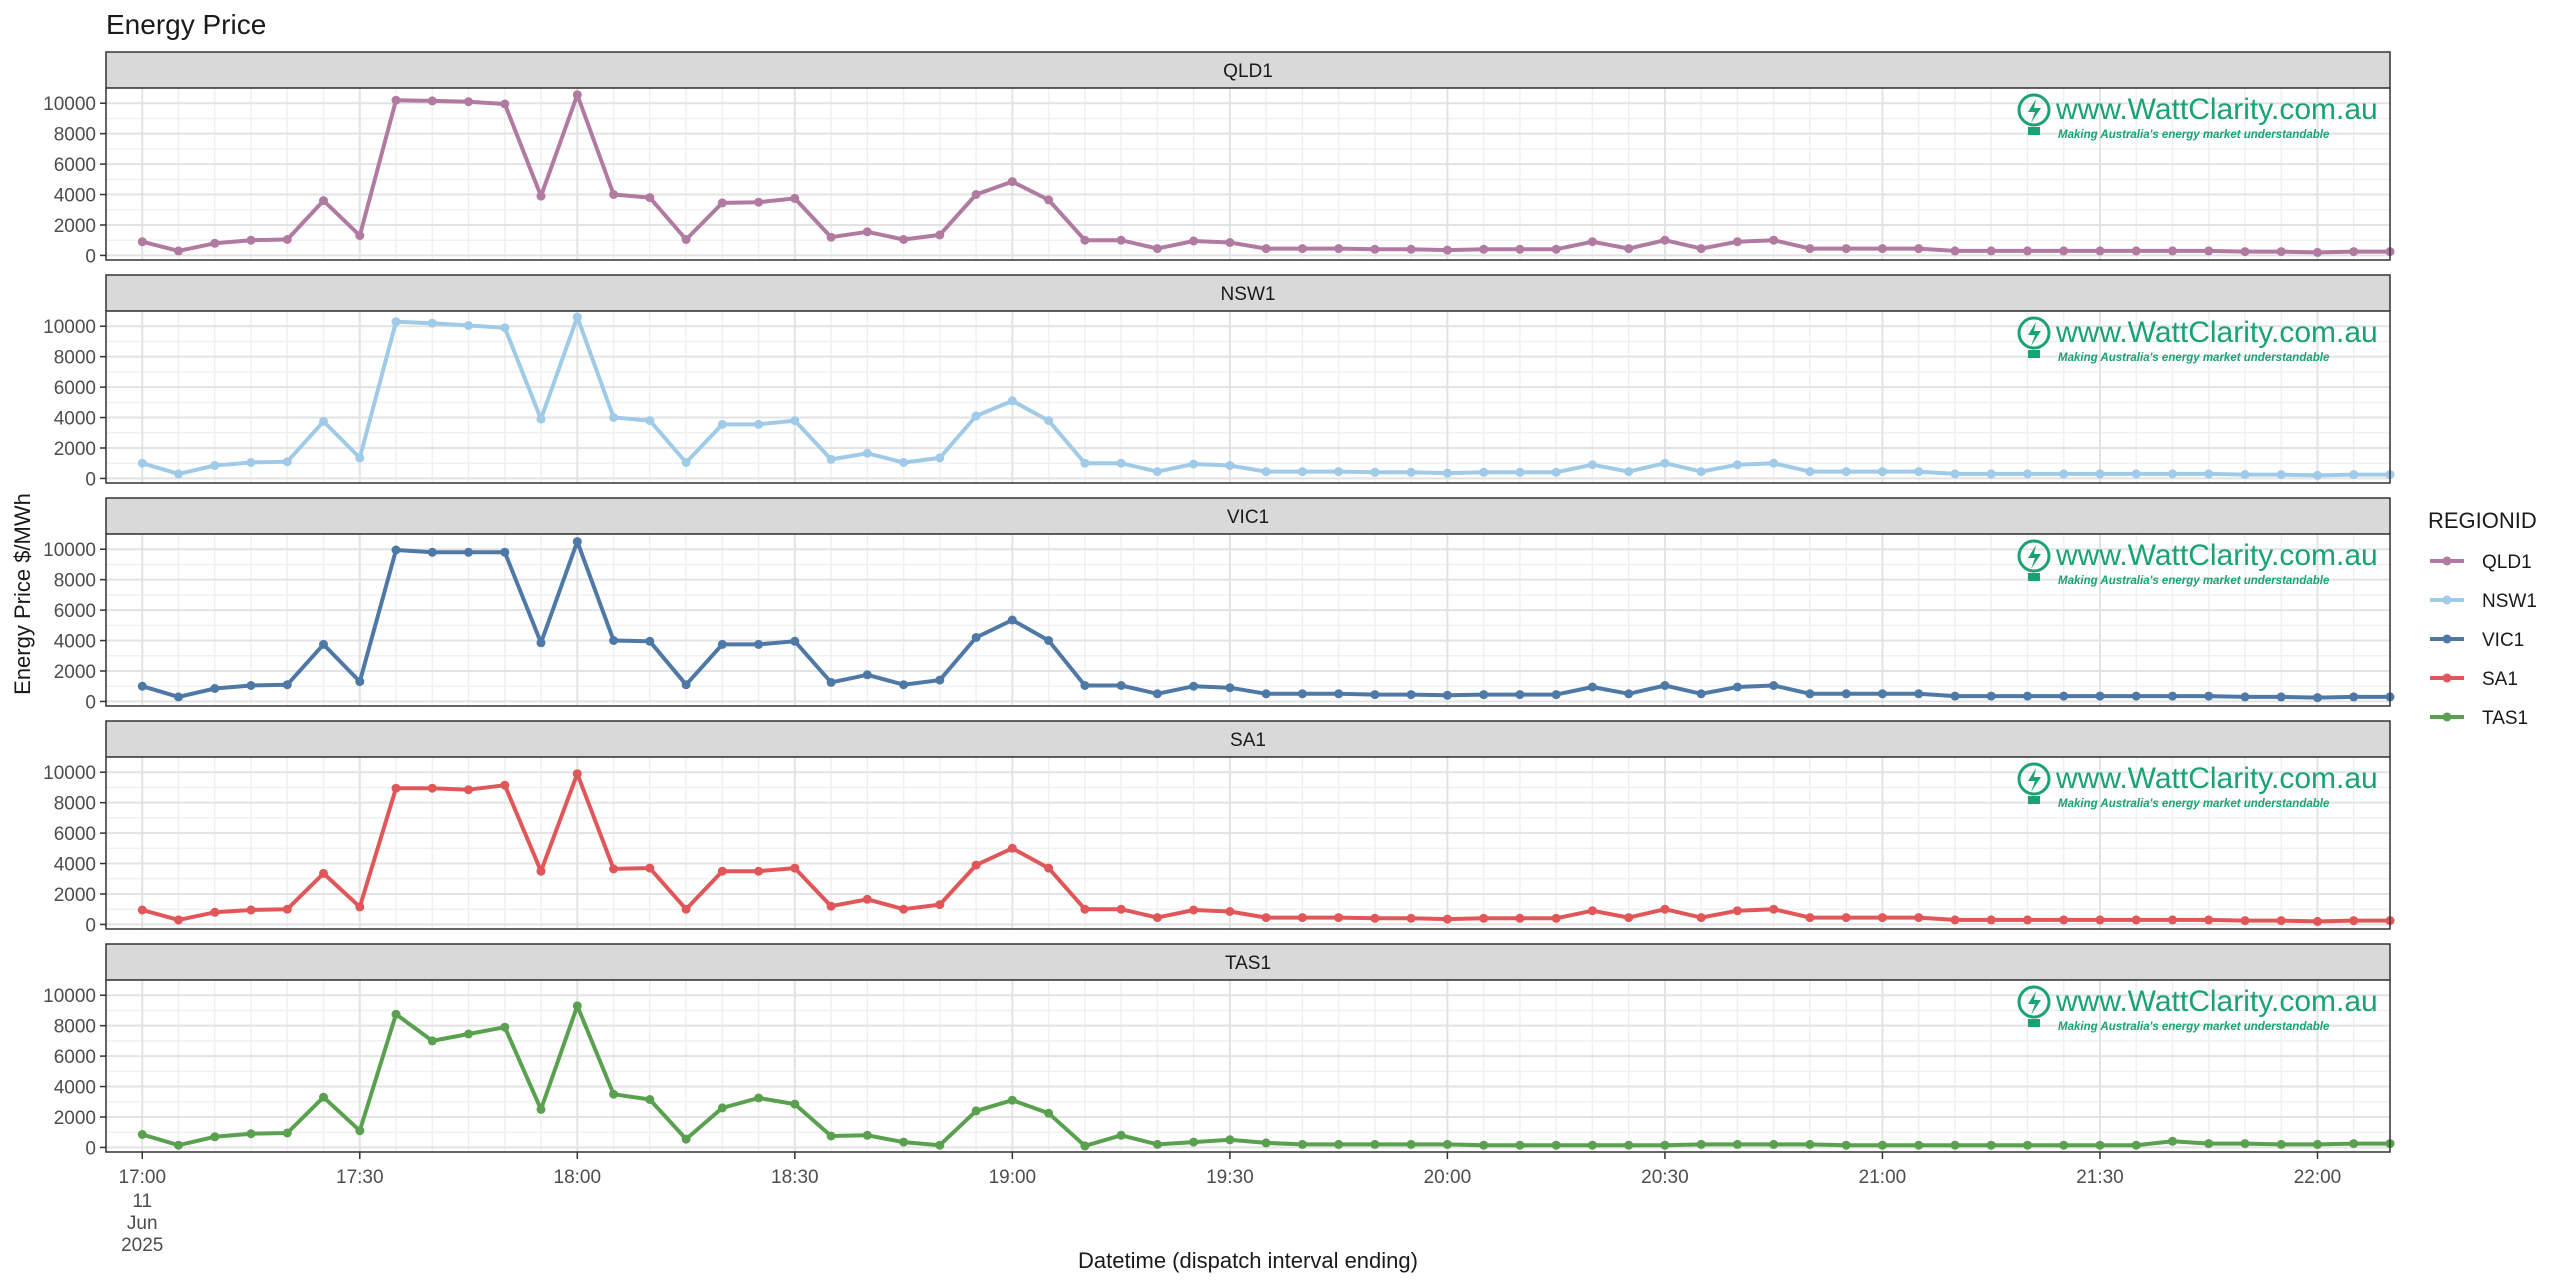  I want to click on legend-label: NSW1, so click(2509, 601).